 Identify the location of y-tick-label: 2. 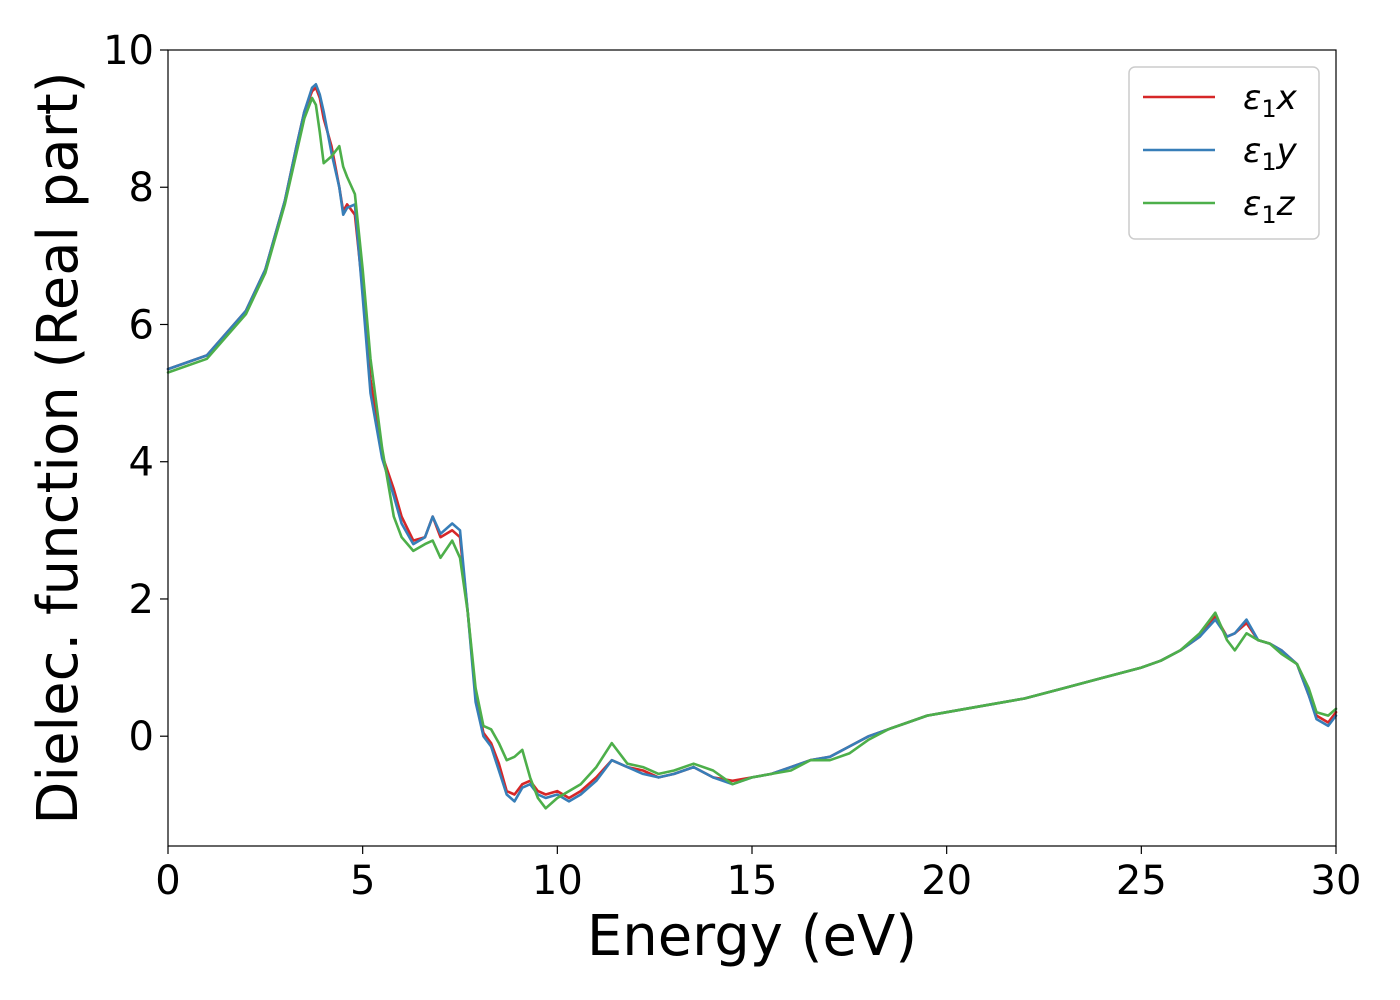
(141, 600).